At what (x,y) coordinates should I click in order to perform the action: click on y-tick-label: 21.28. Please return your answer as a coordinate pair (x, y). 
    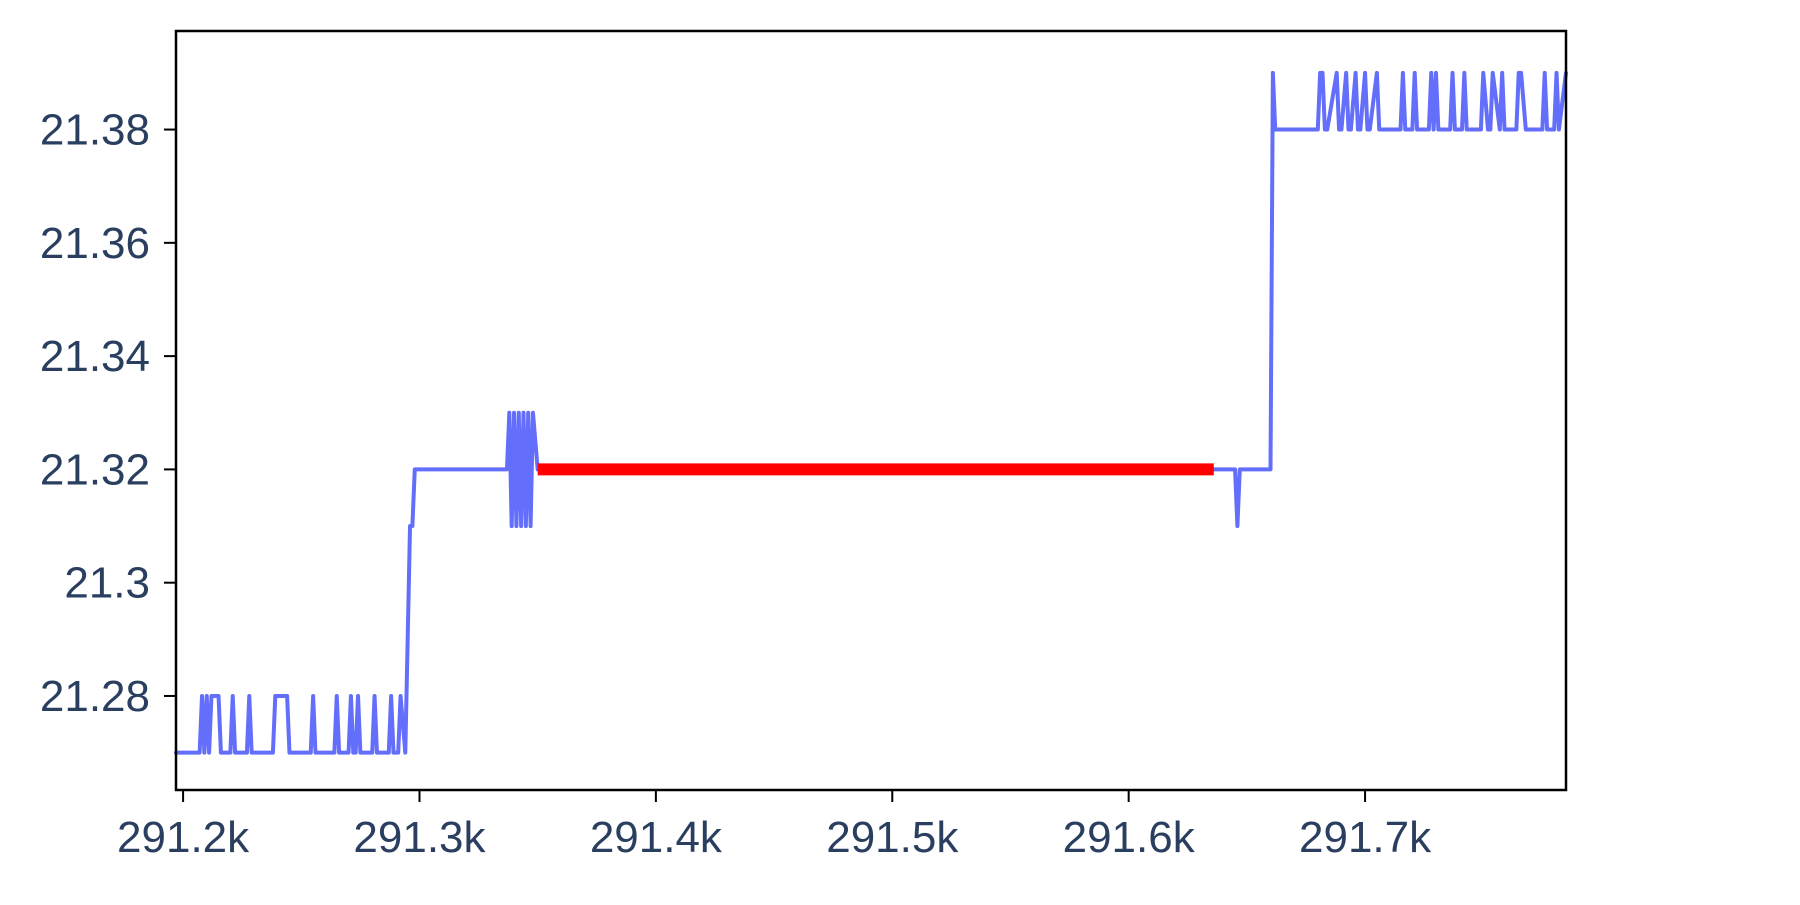
    Looking at the image, I should click on (95, 696).